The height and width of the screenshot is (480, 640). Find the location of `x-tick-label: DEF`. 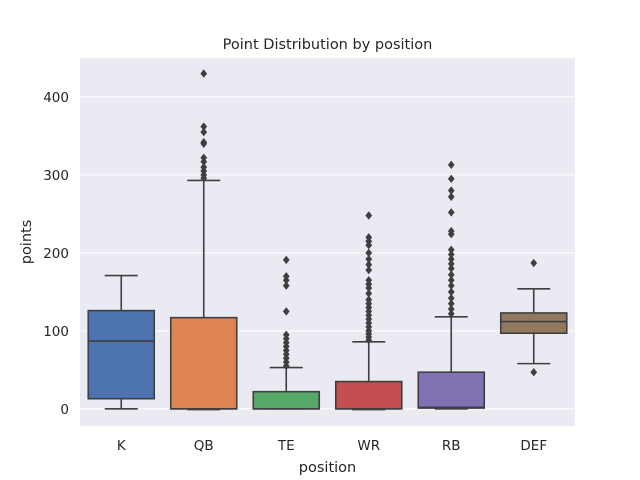

x-tick-label: DEF is located at coordinates (533, 446).